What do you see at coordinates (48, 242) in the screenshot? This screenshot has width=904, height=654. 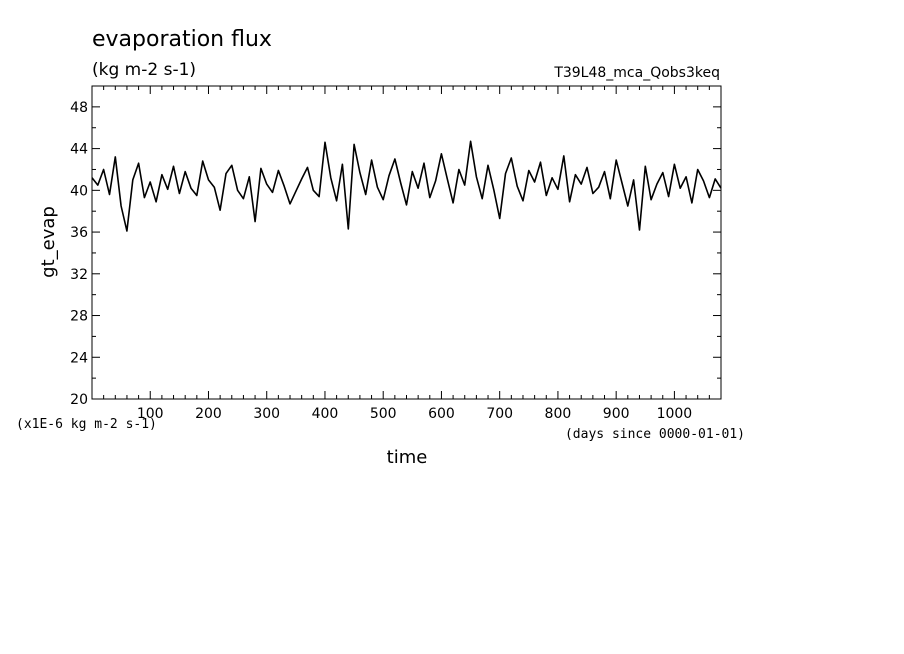 I see `y-axis-label: gt_evap` at bounding box center [48, 242].